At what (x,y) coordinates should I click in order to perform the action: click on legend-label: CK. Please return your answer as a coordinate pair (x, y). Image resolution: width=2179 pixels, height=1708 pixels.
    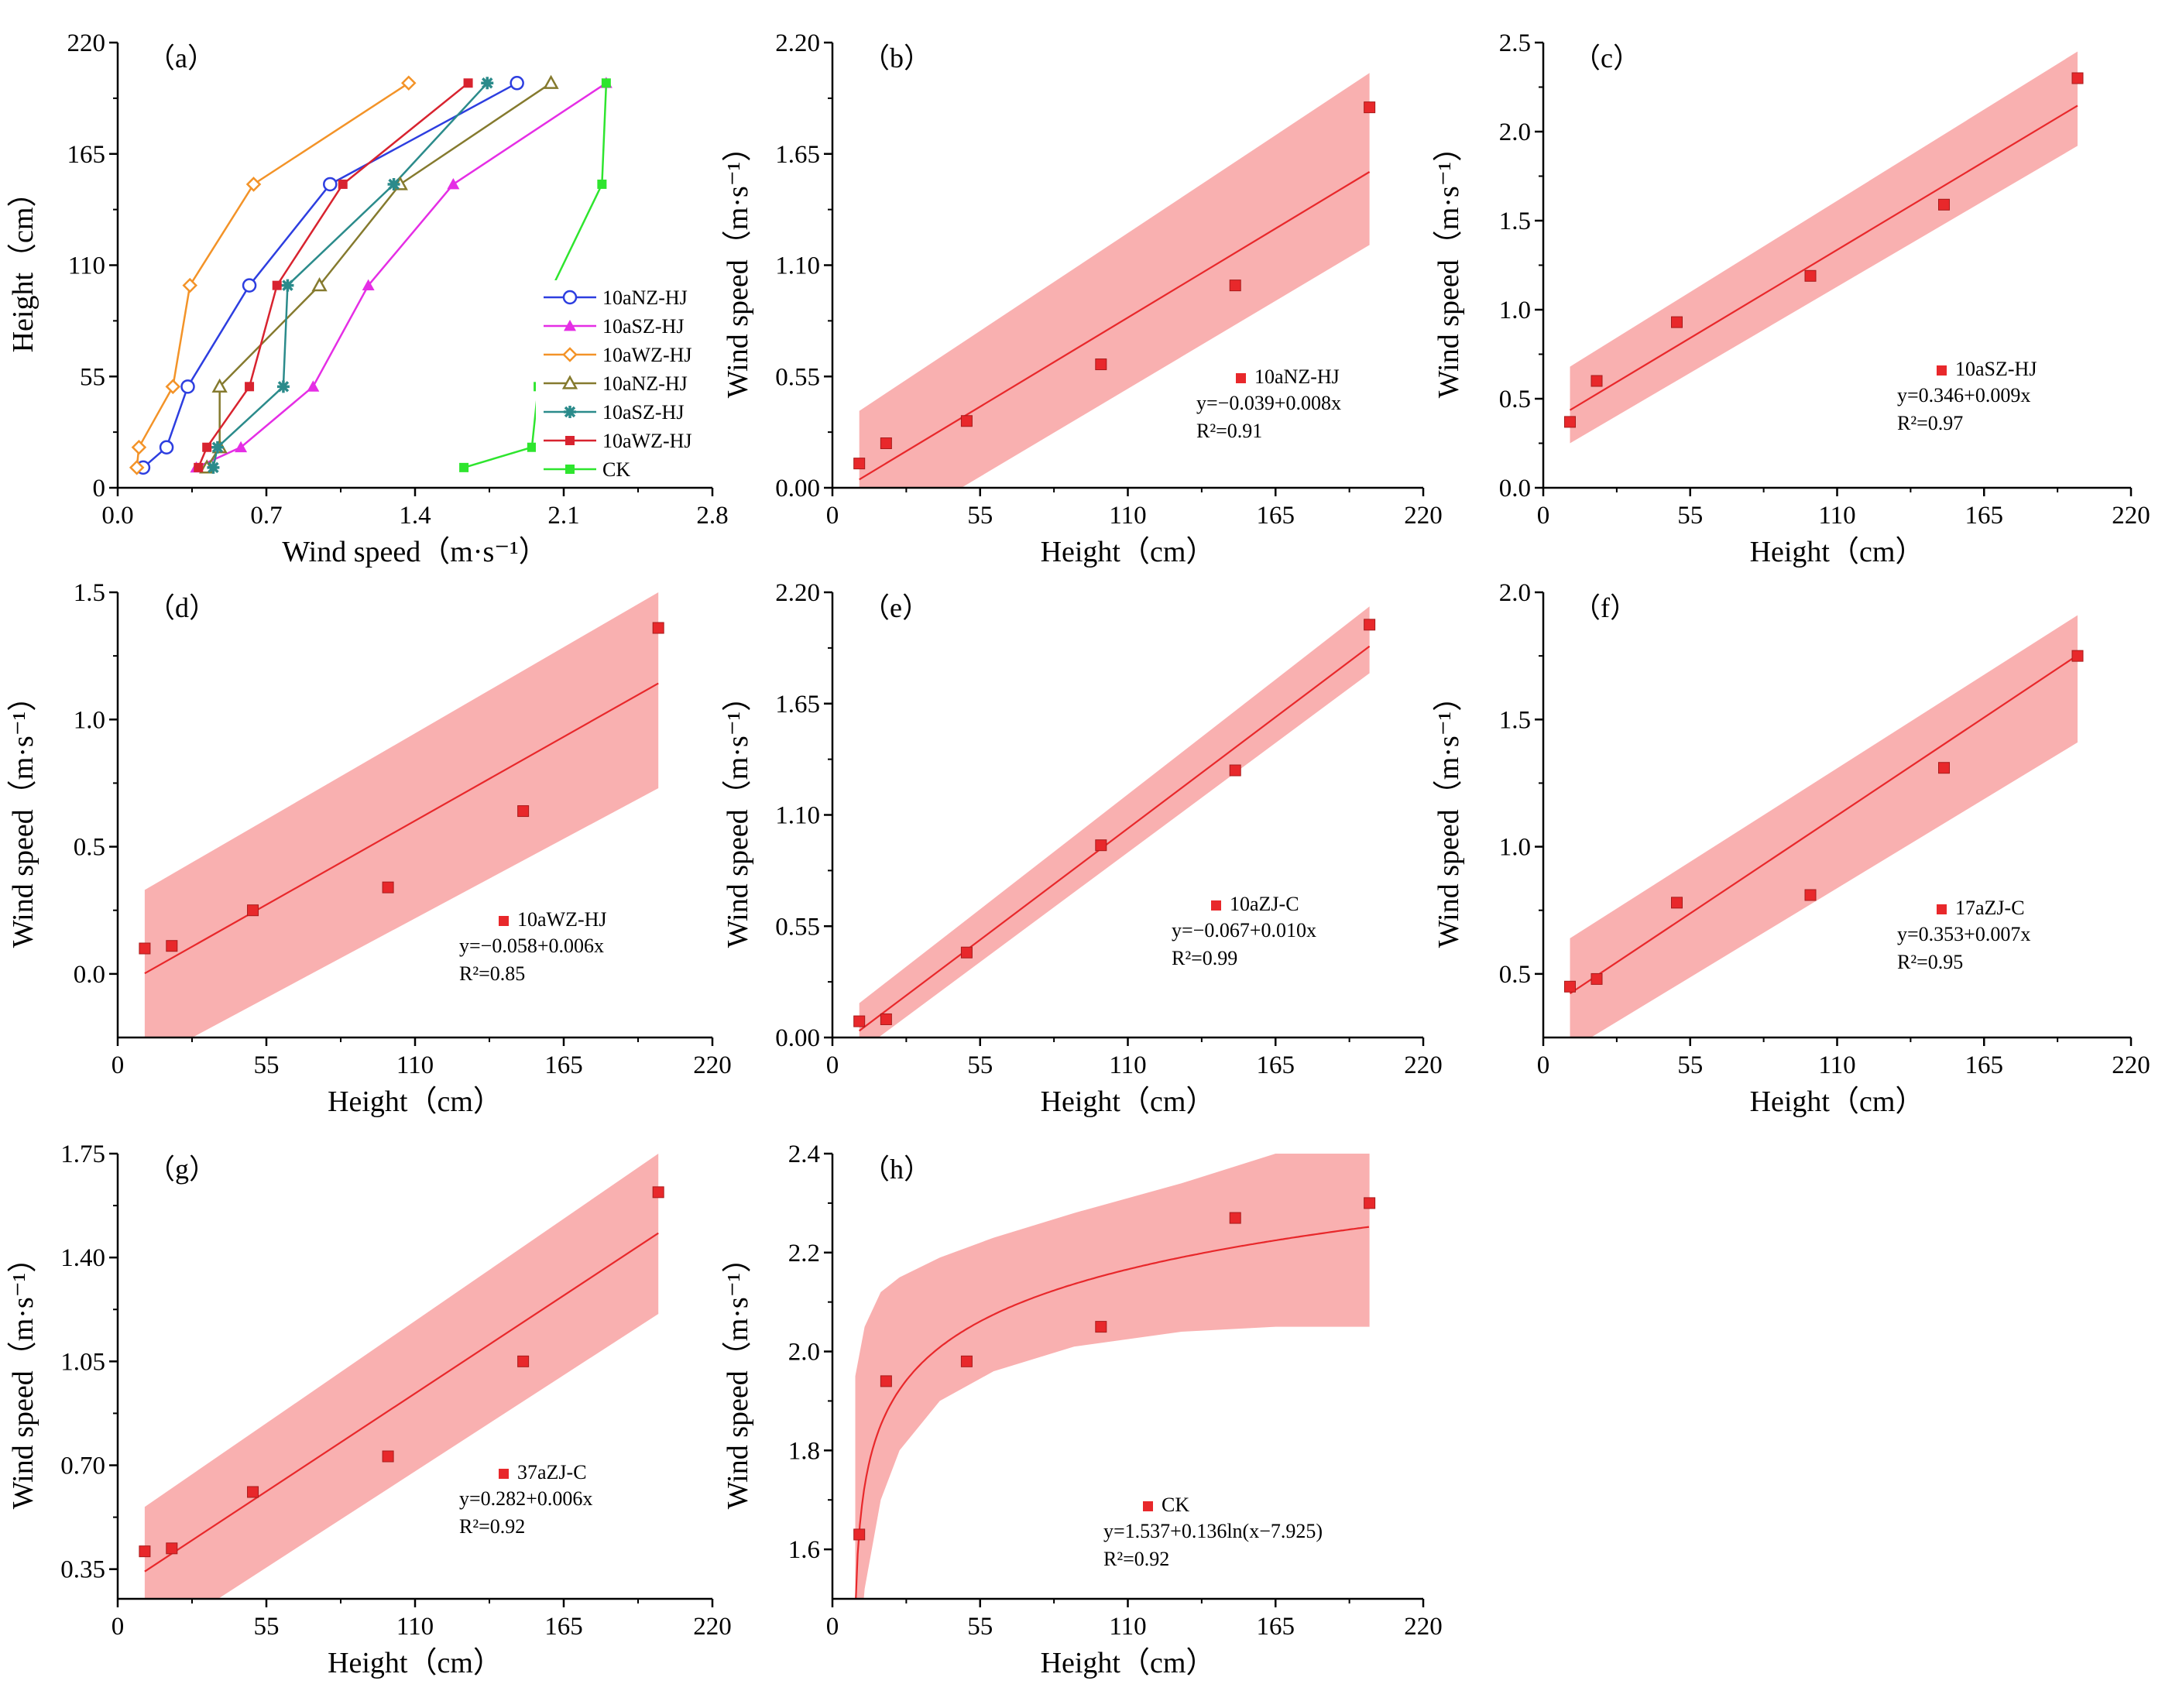
    Looking at the image, I should click on (616, 469).